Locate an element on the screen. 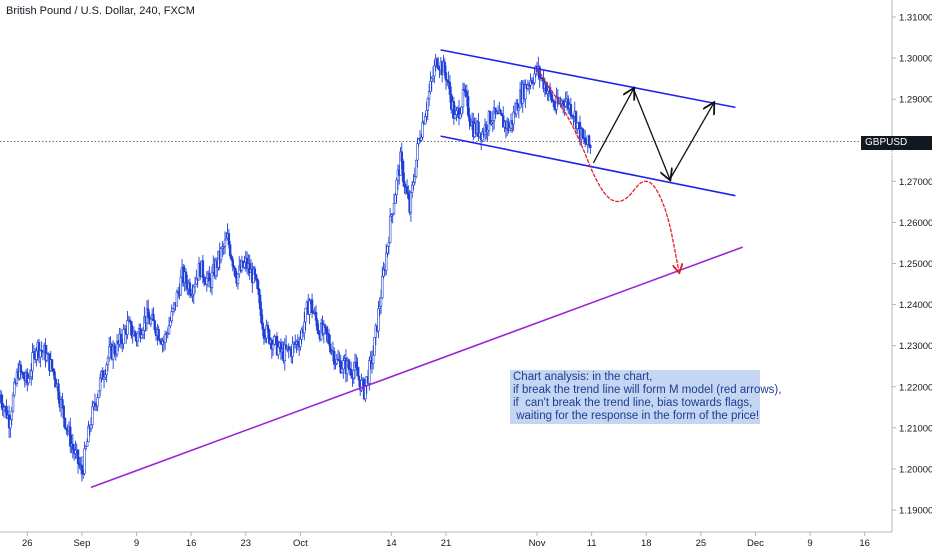 The image size is (932, 555). price-tick-label: 1.20000 is located at coordinates (915, 469).